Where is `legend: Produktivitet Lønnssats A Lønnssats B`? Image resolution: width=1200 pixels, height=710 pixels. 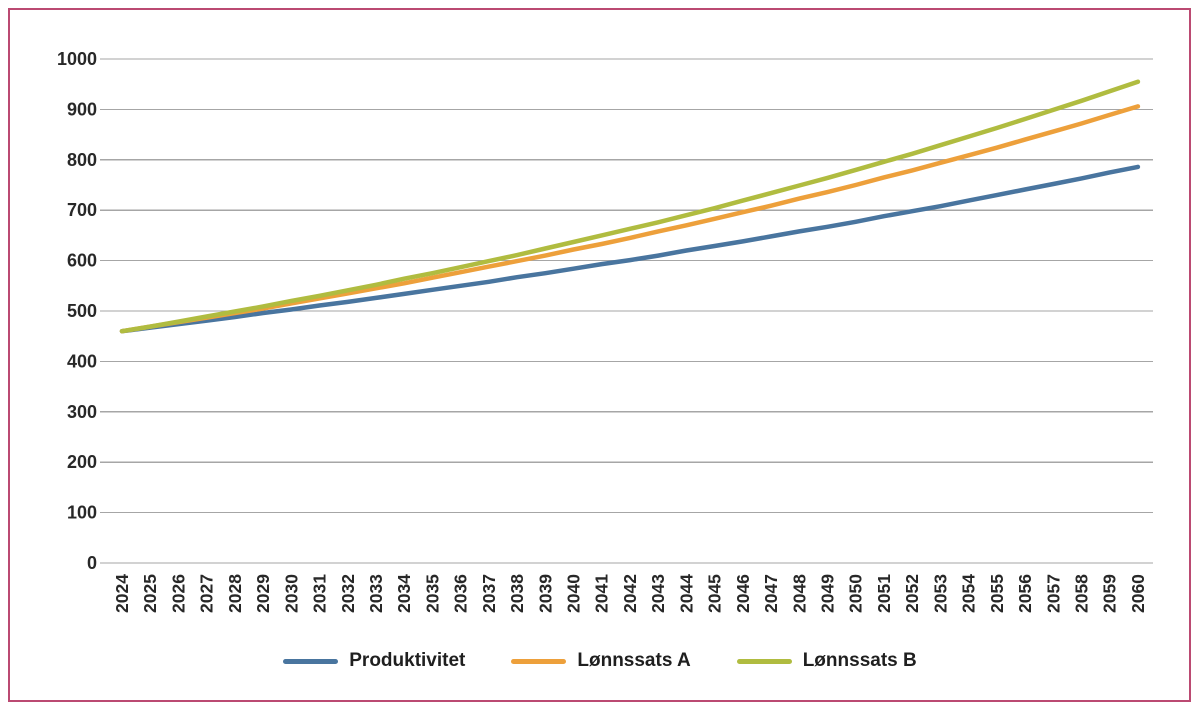 legend: Produktivitet Lønnssats A Lønnssats B is located at coordinates (600, 661).